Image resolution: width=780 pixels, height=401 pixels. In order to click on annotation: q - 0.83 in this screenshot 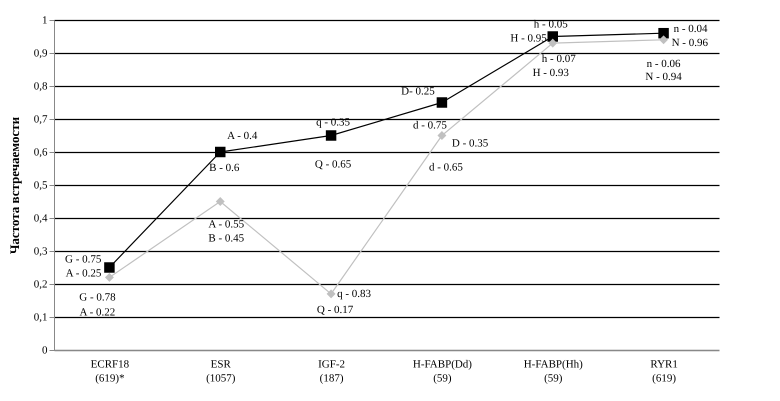, I will do `click(354, 294)`.